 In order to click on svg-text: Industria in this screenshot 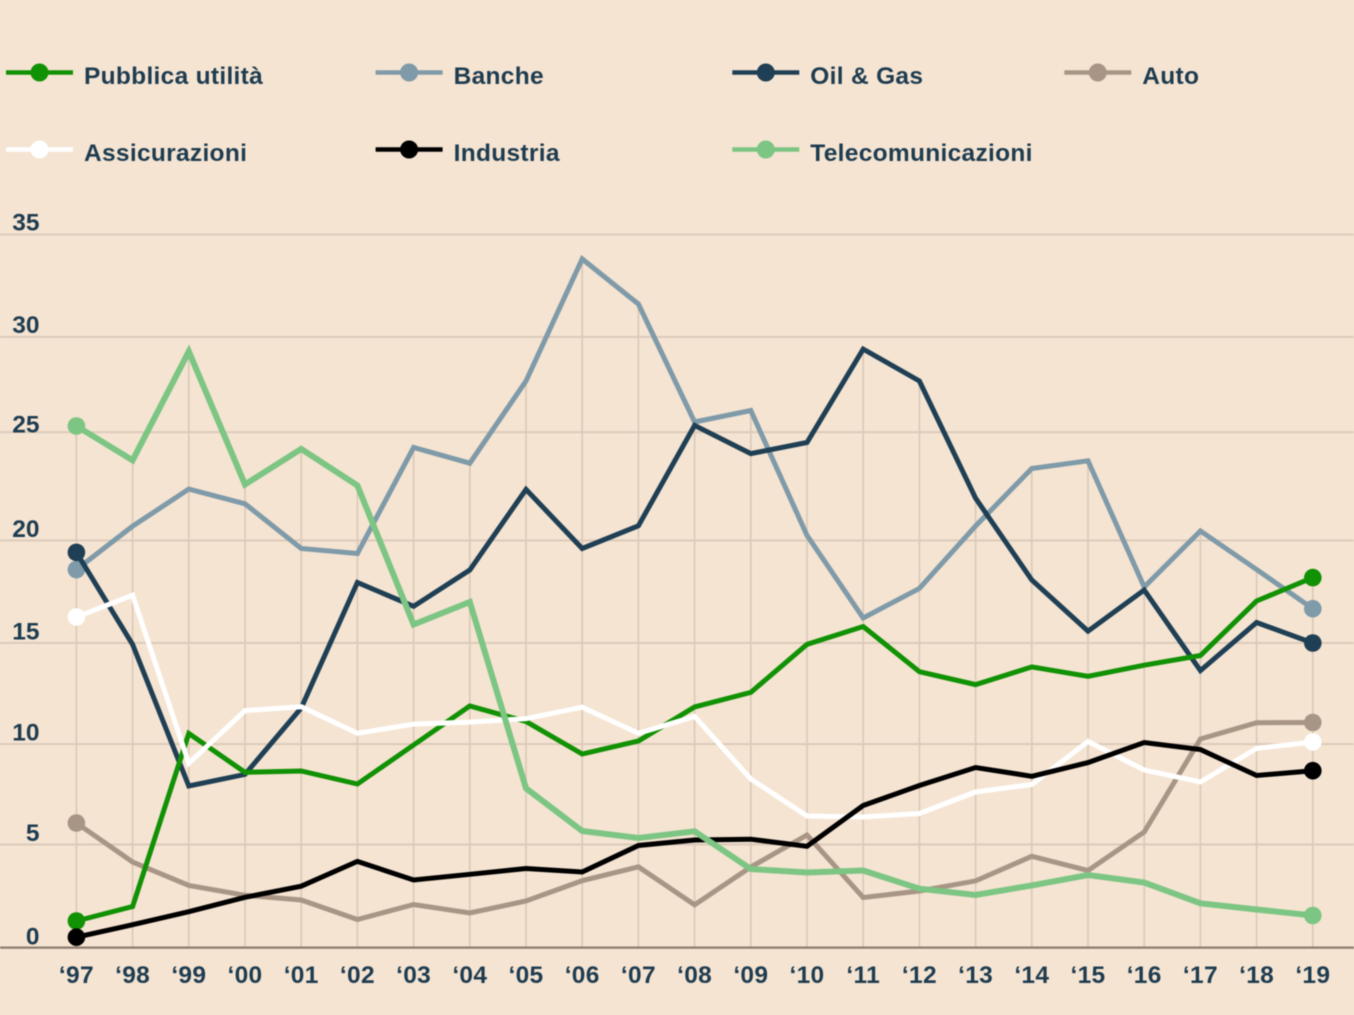, I will do `click(507, 153)`.